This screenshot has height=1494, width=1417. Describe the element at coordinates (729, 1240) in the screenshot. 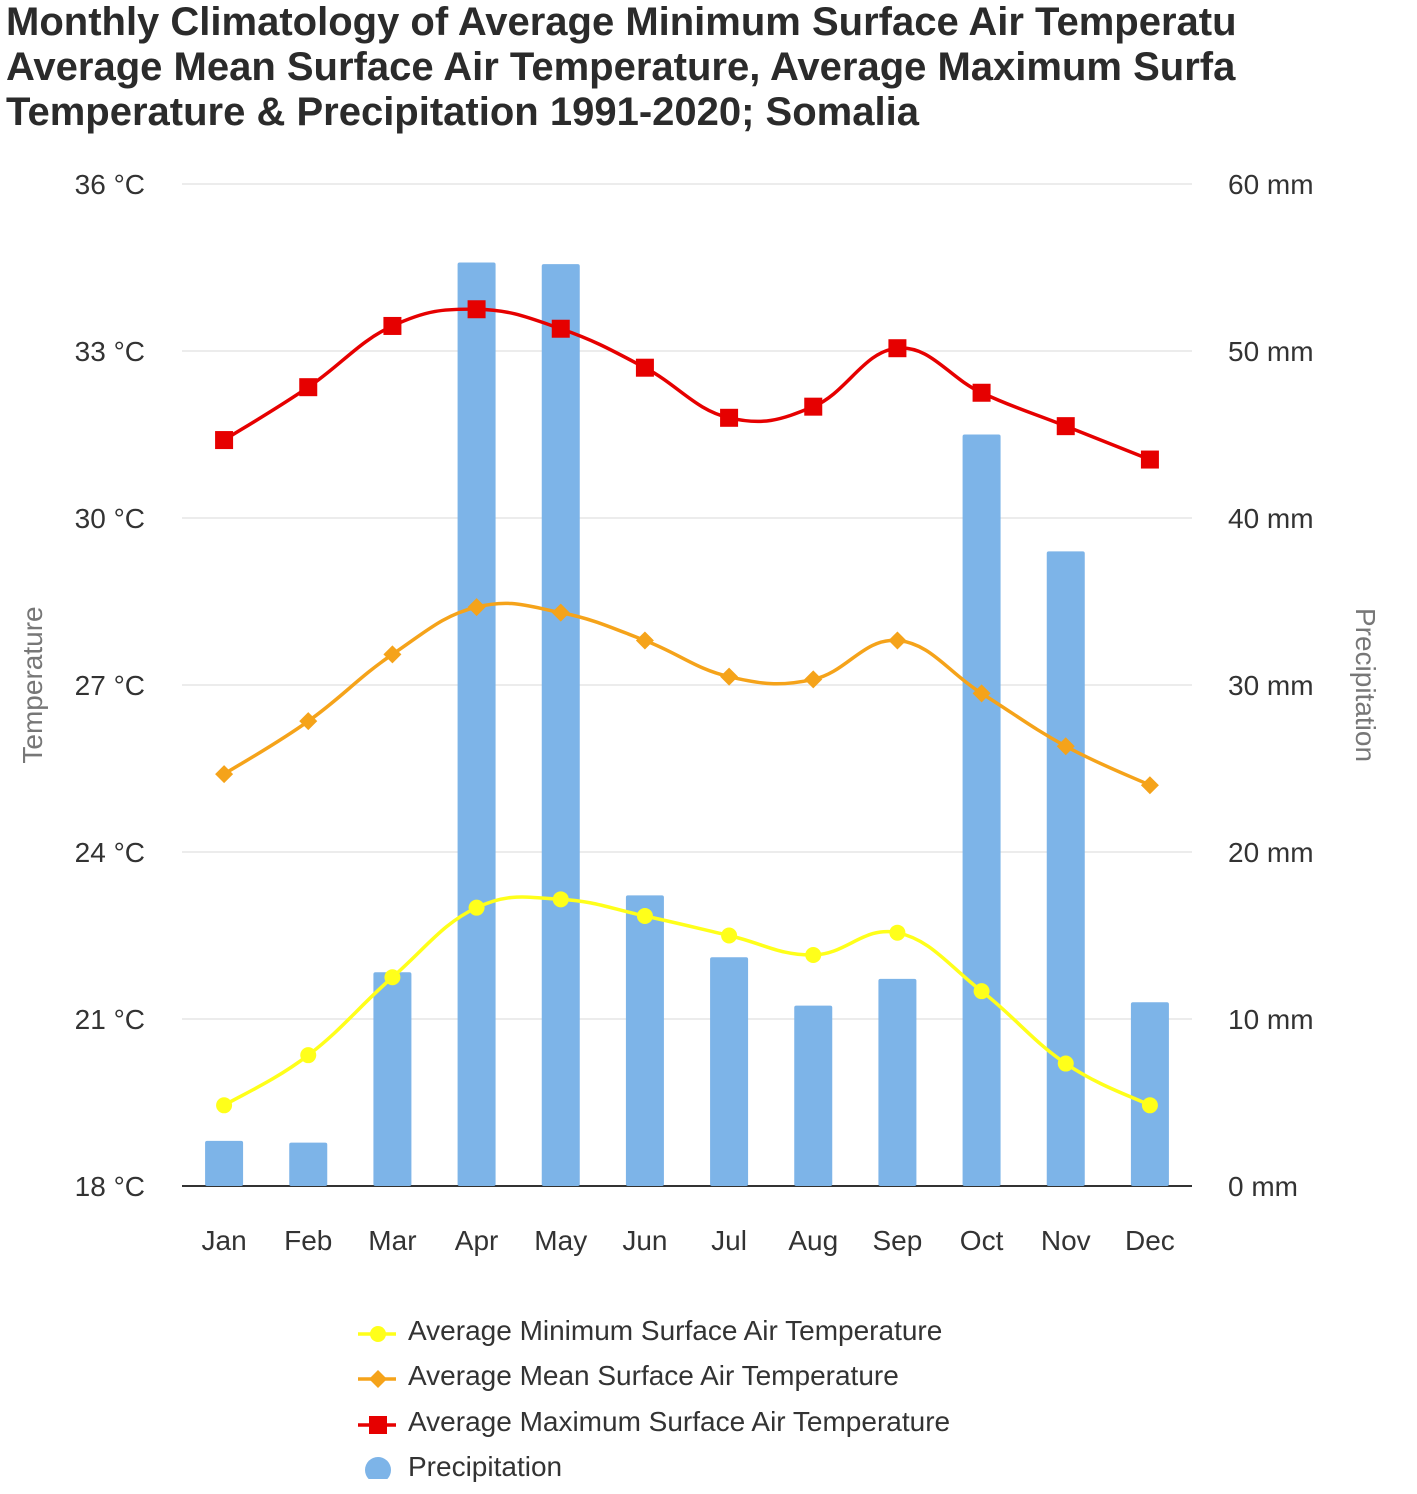

I see `x-axis-tick-label: Jul` at that location.